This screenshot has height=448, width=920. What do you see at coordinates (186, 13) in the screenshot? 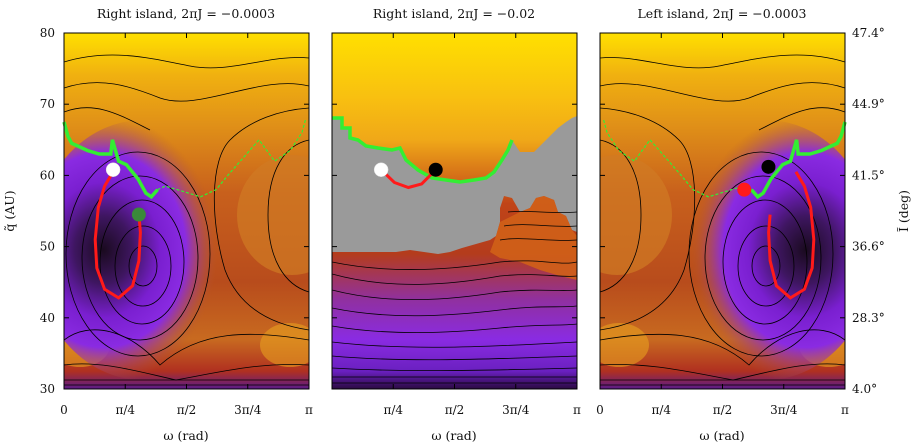
I see `panel-1-title: Right island, 2πJ = −0.0003` at bounding box center [186, 13].